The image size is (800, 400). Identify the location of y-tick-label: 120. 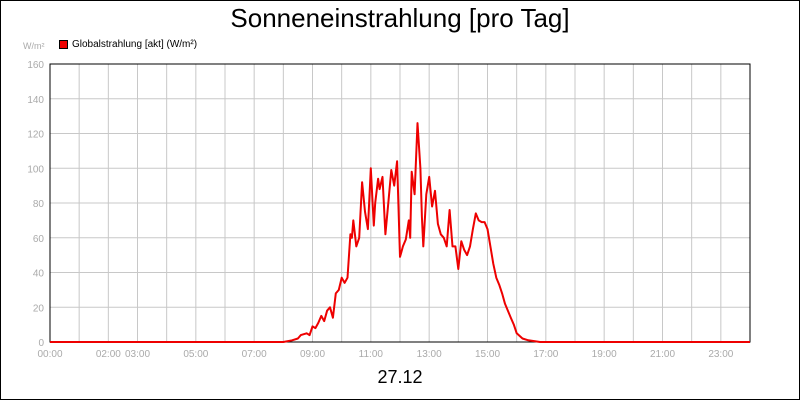
(35, 135).